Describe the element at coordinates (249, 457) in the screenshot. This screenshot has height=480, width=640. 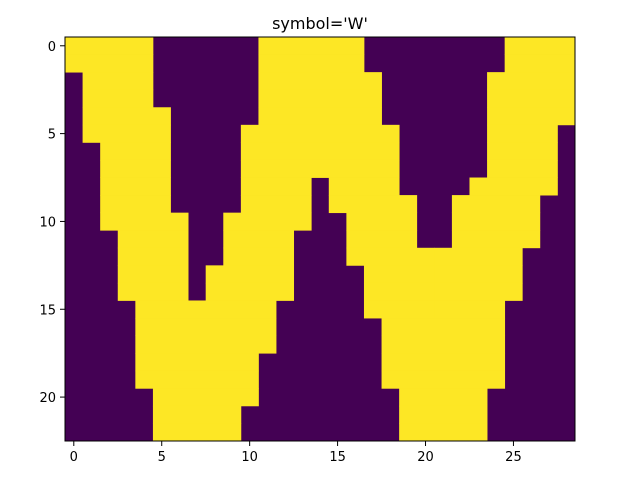
I see `x-tick-label: 10` at that location.